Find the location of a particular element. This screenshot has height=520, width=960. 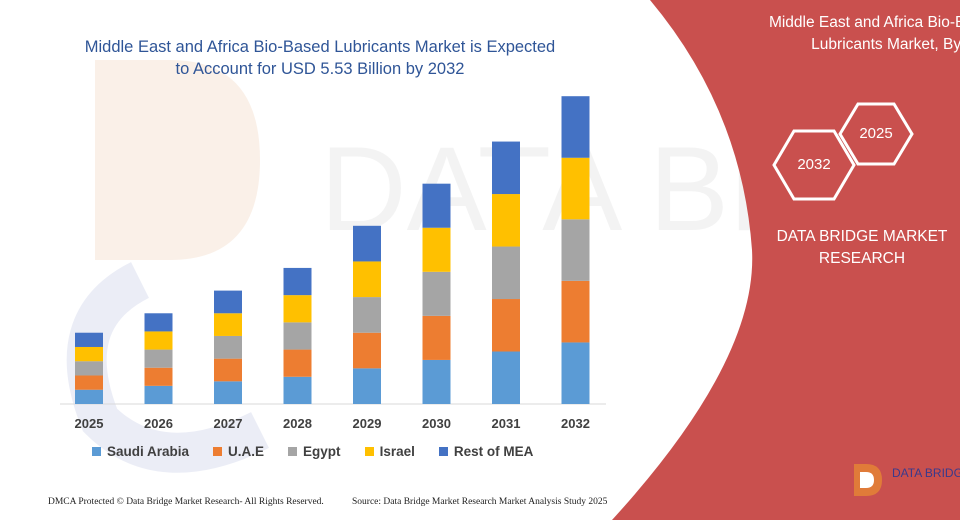

legend-item-saudi-arabia: Saudi Arabia is located at coordinates (140, 451).